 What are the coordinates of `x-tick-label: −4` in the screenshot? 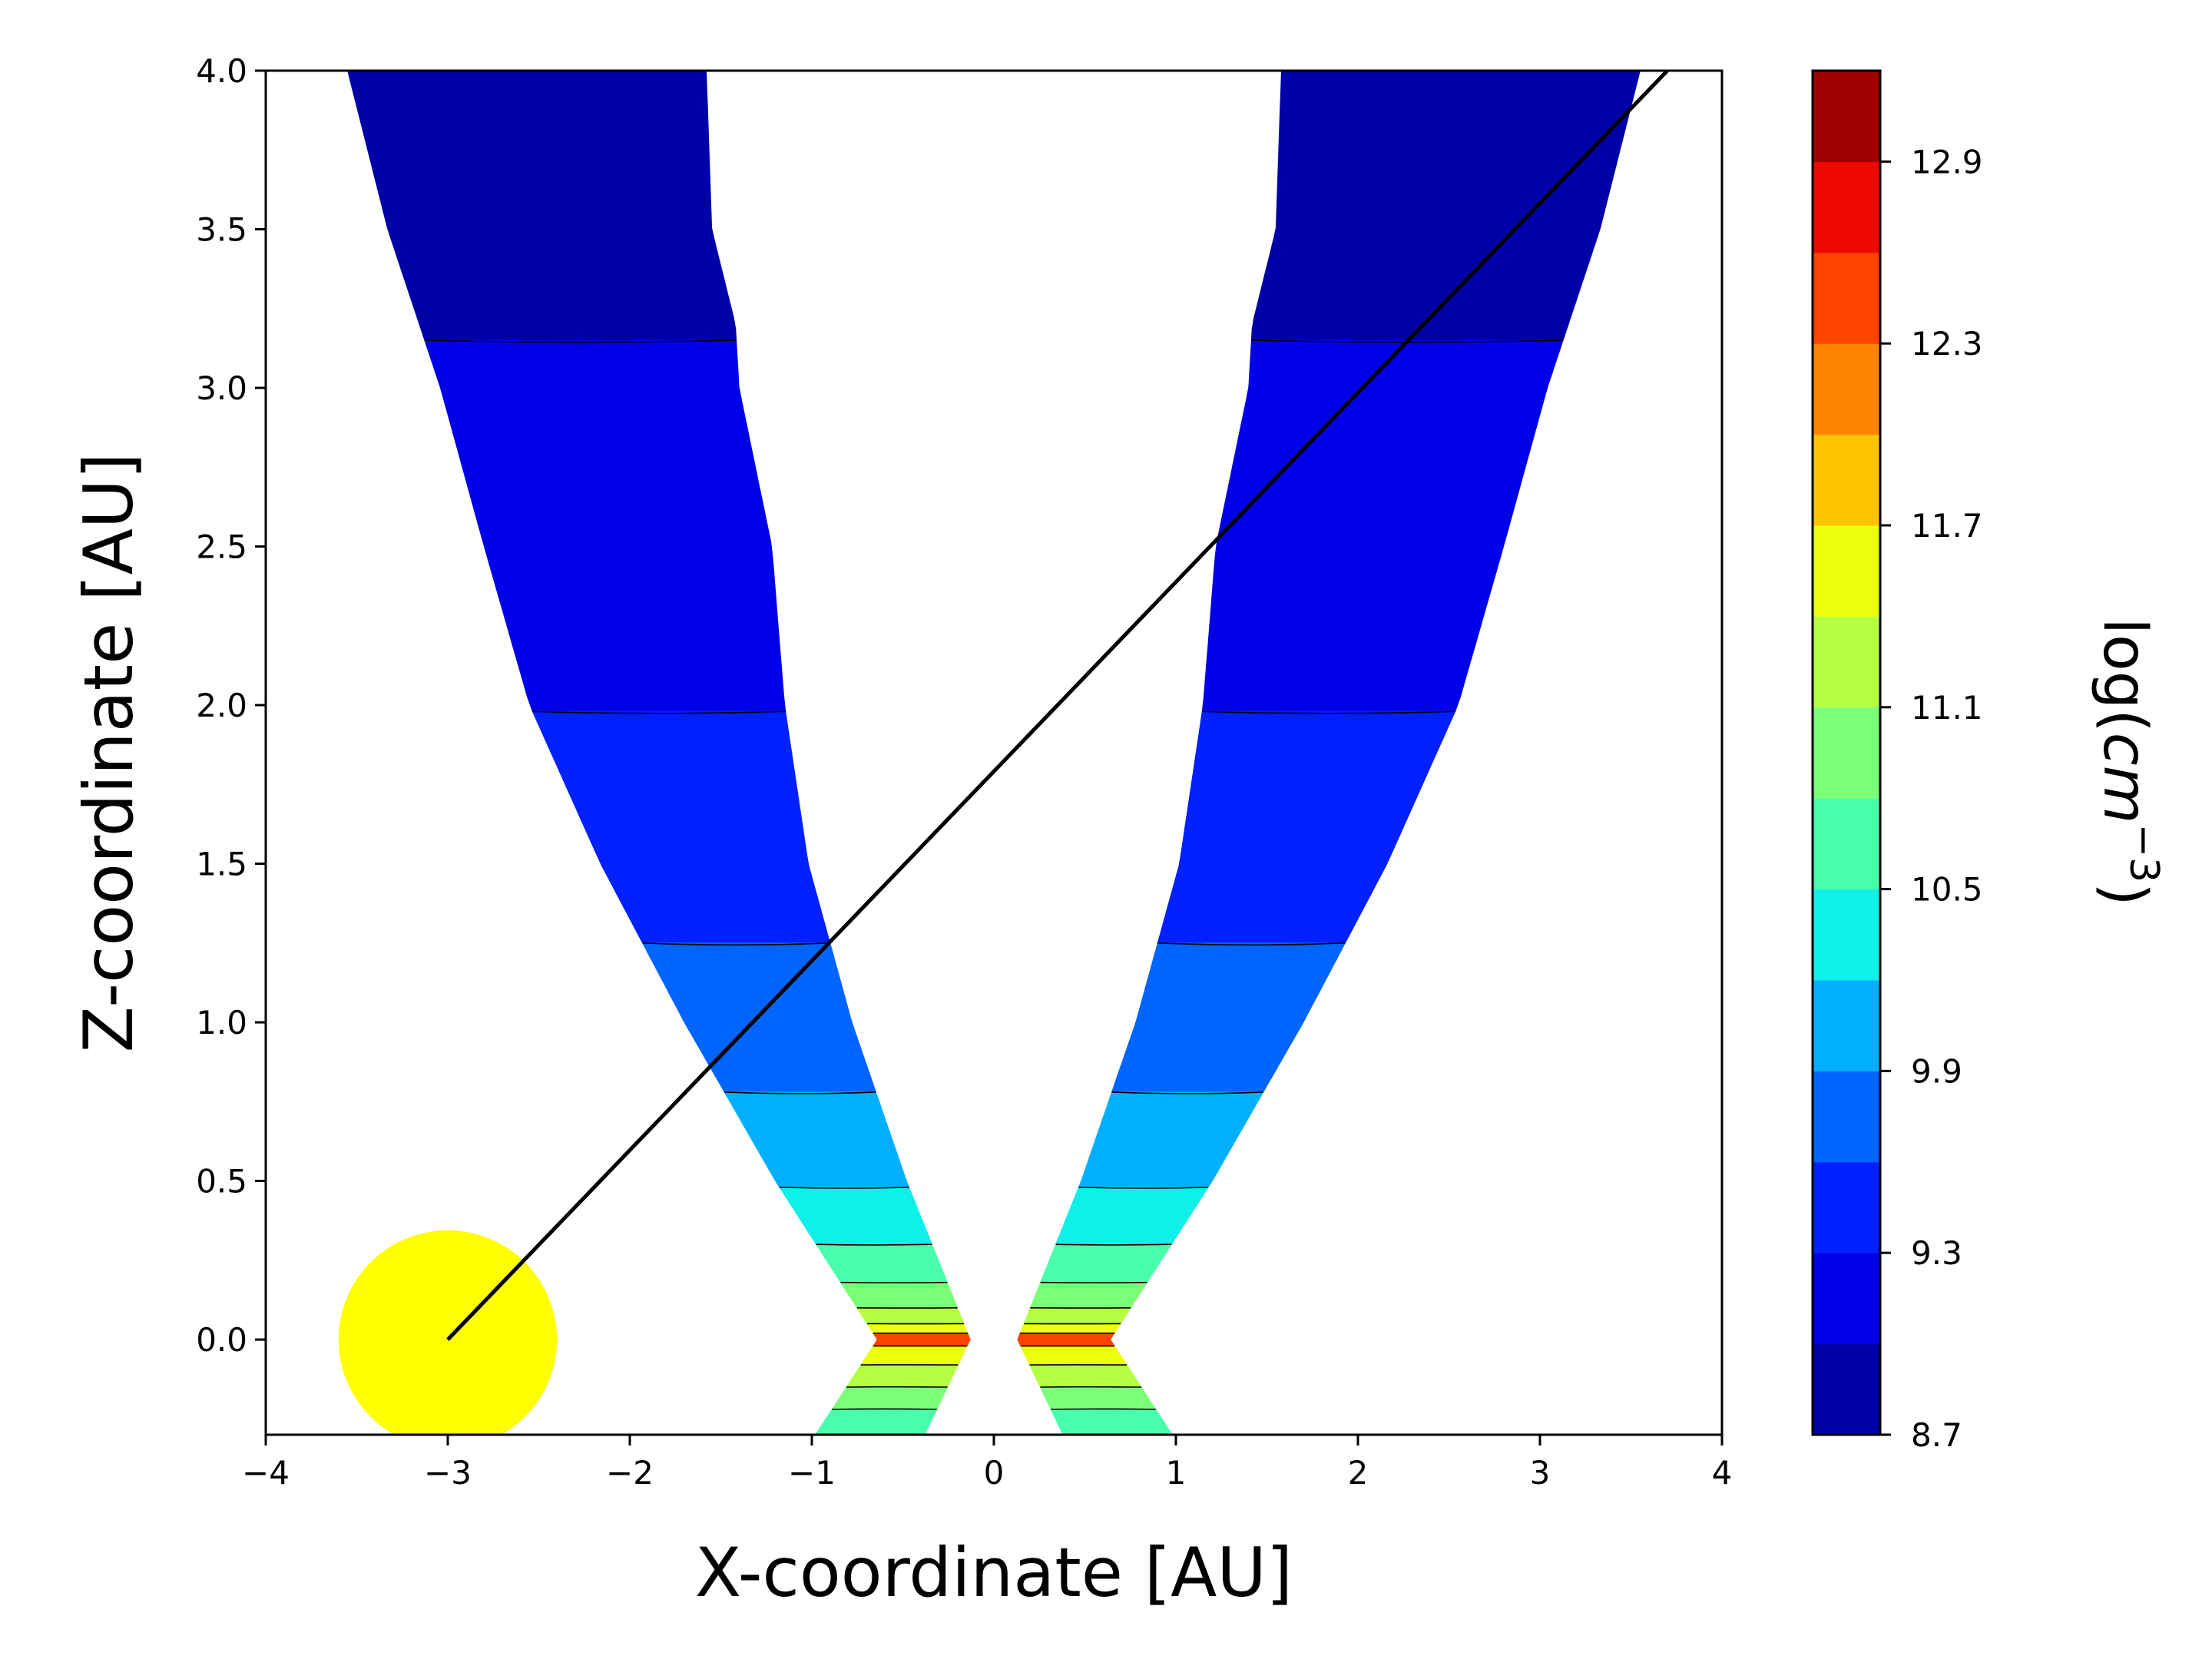 It's located at (266, 1473).